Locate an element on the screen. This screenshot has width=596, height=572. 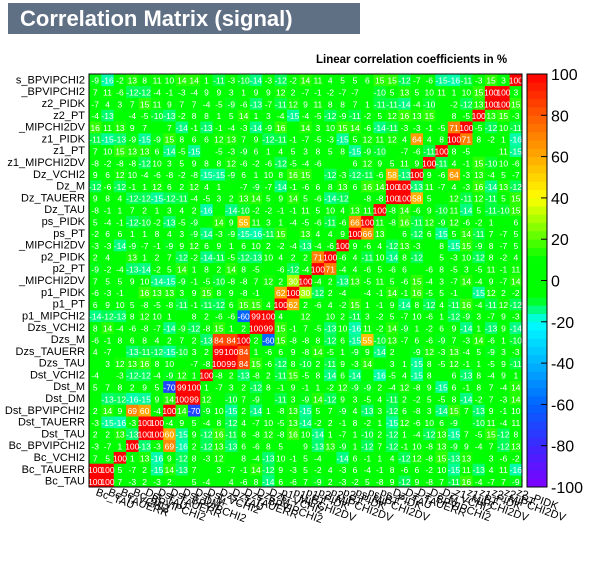
cell-value: -15 is located at coordinates (182, 435).